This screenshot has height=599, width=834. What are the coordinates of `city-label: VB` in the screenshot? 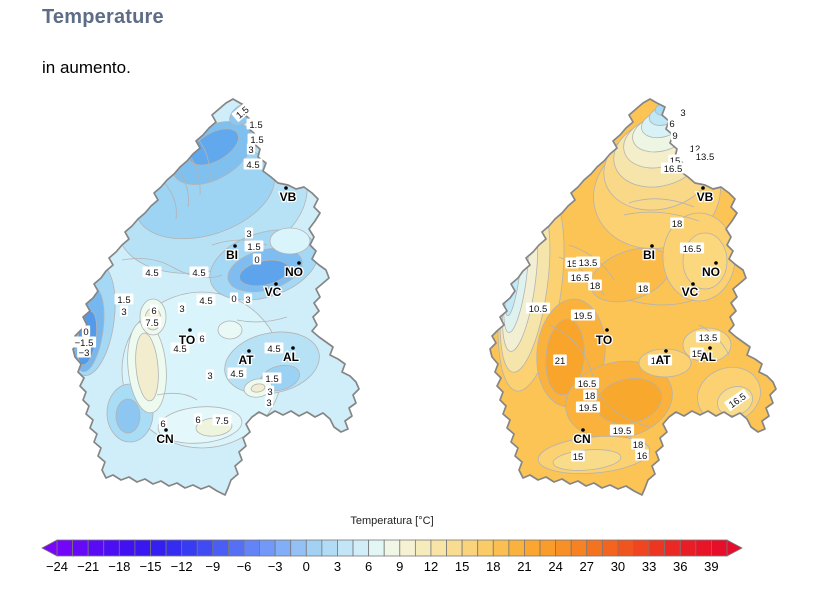 It's located at (705, 197).